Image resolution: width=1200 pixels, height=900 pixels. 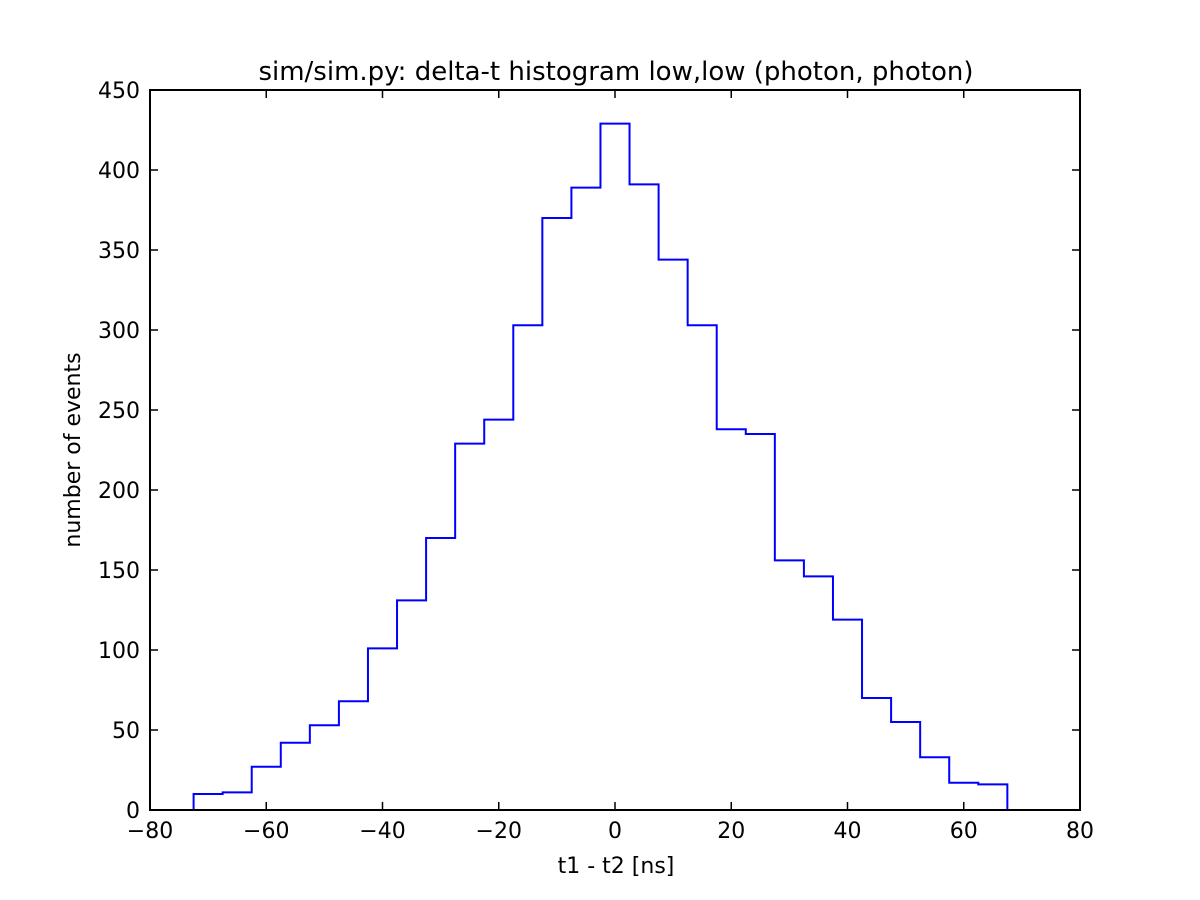 What do you see at coordinates (616, 866) in the screenshot?
I see `x-axis-title: t1 - t2 [ns]` at bounding box center [616, 866].